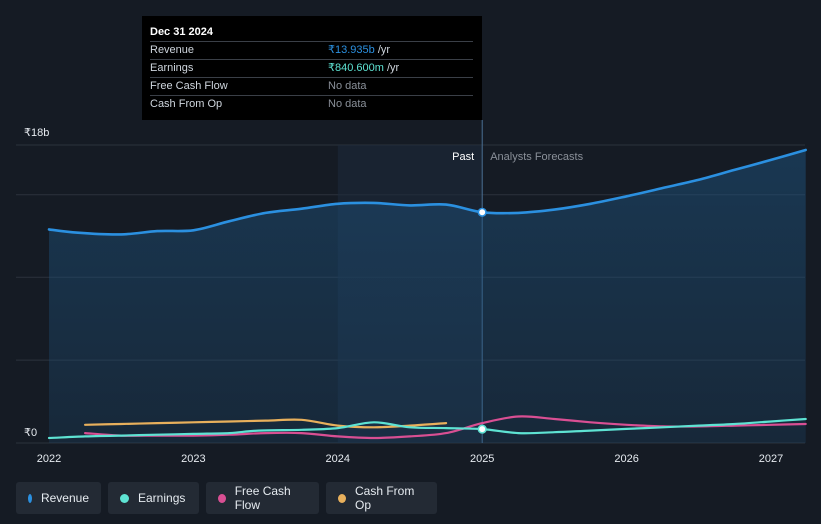 The height and width of the screenshot is (524, 821). I want to click on tooltip-row-free-cash-flow: Free Cash Flow No data, so click(311, 86).